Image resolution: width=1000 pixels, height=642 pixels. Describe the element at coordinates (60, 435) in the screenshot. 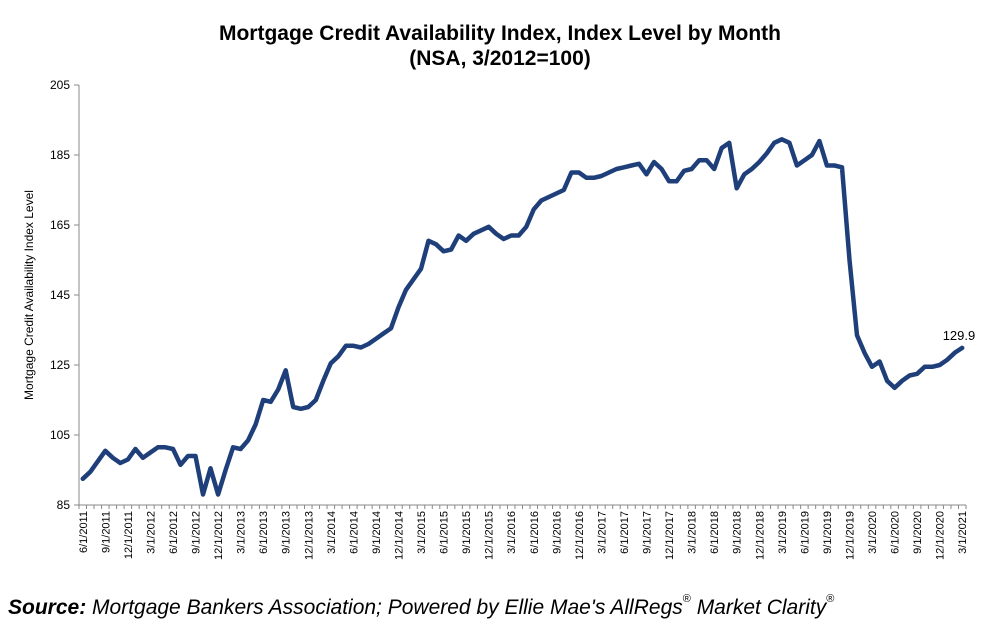

I see `y-tick-label: 105` at that location.